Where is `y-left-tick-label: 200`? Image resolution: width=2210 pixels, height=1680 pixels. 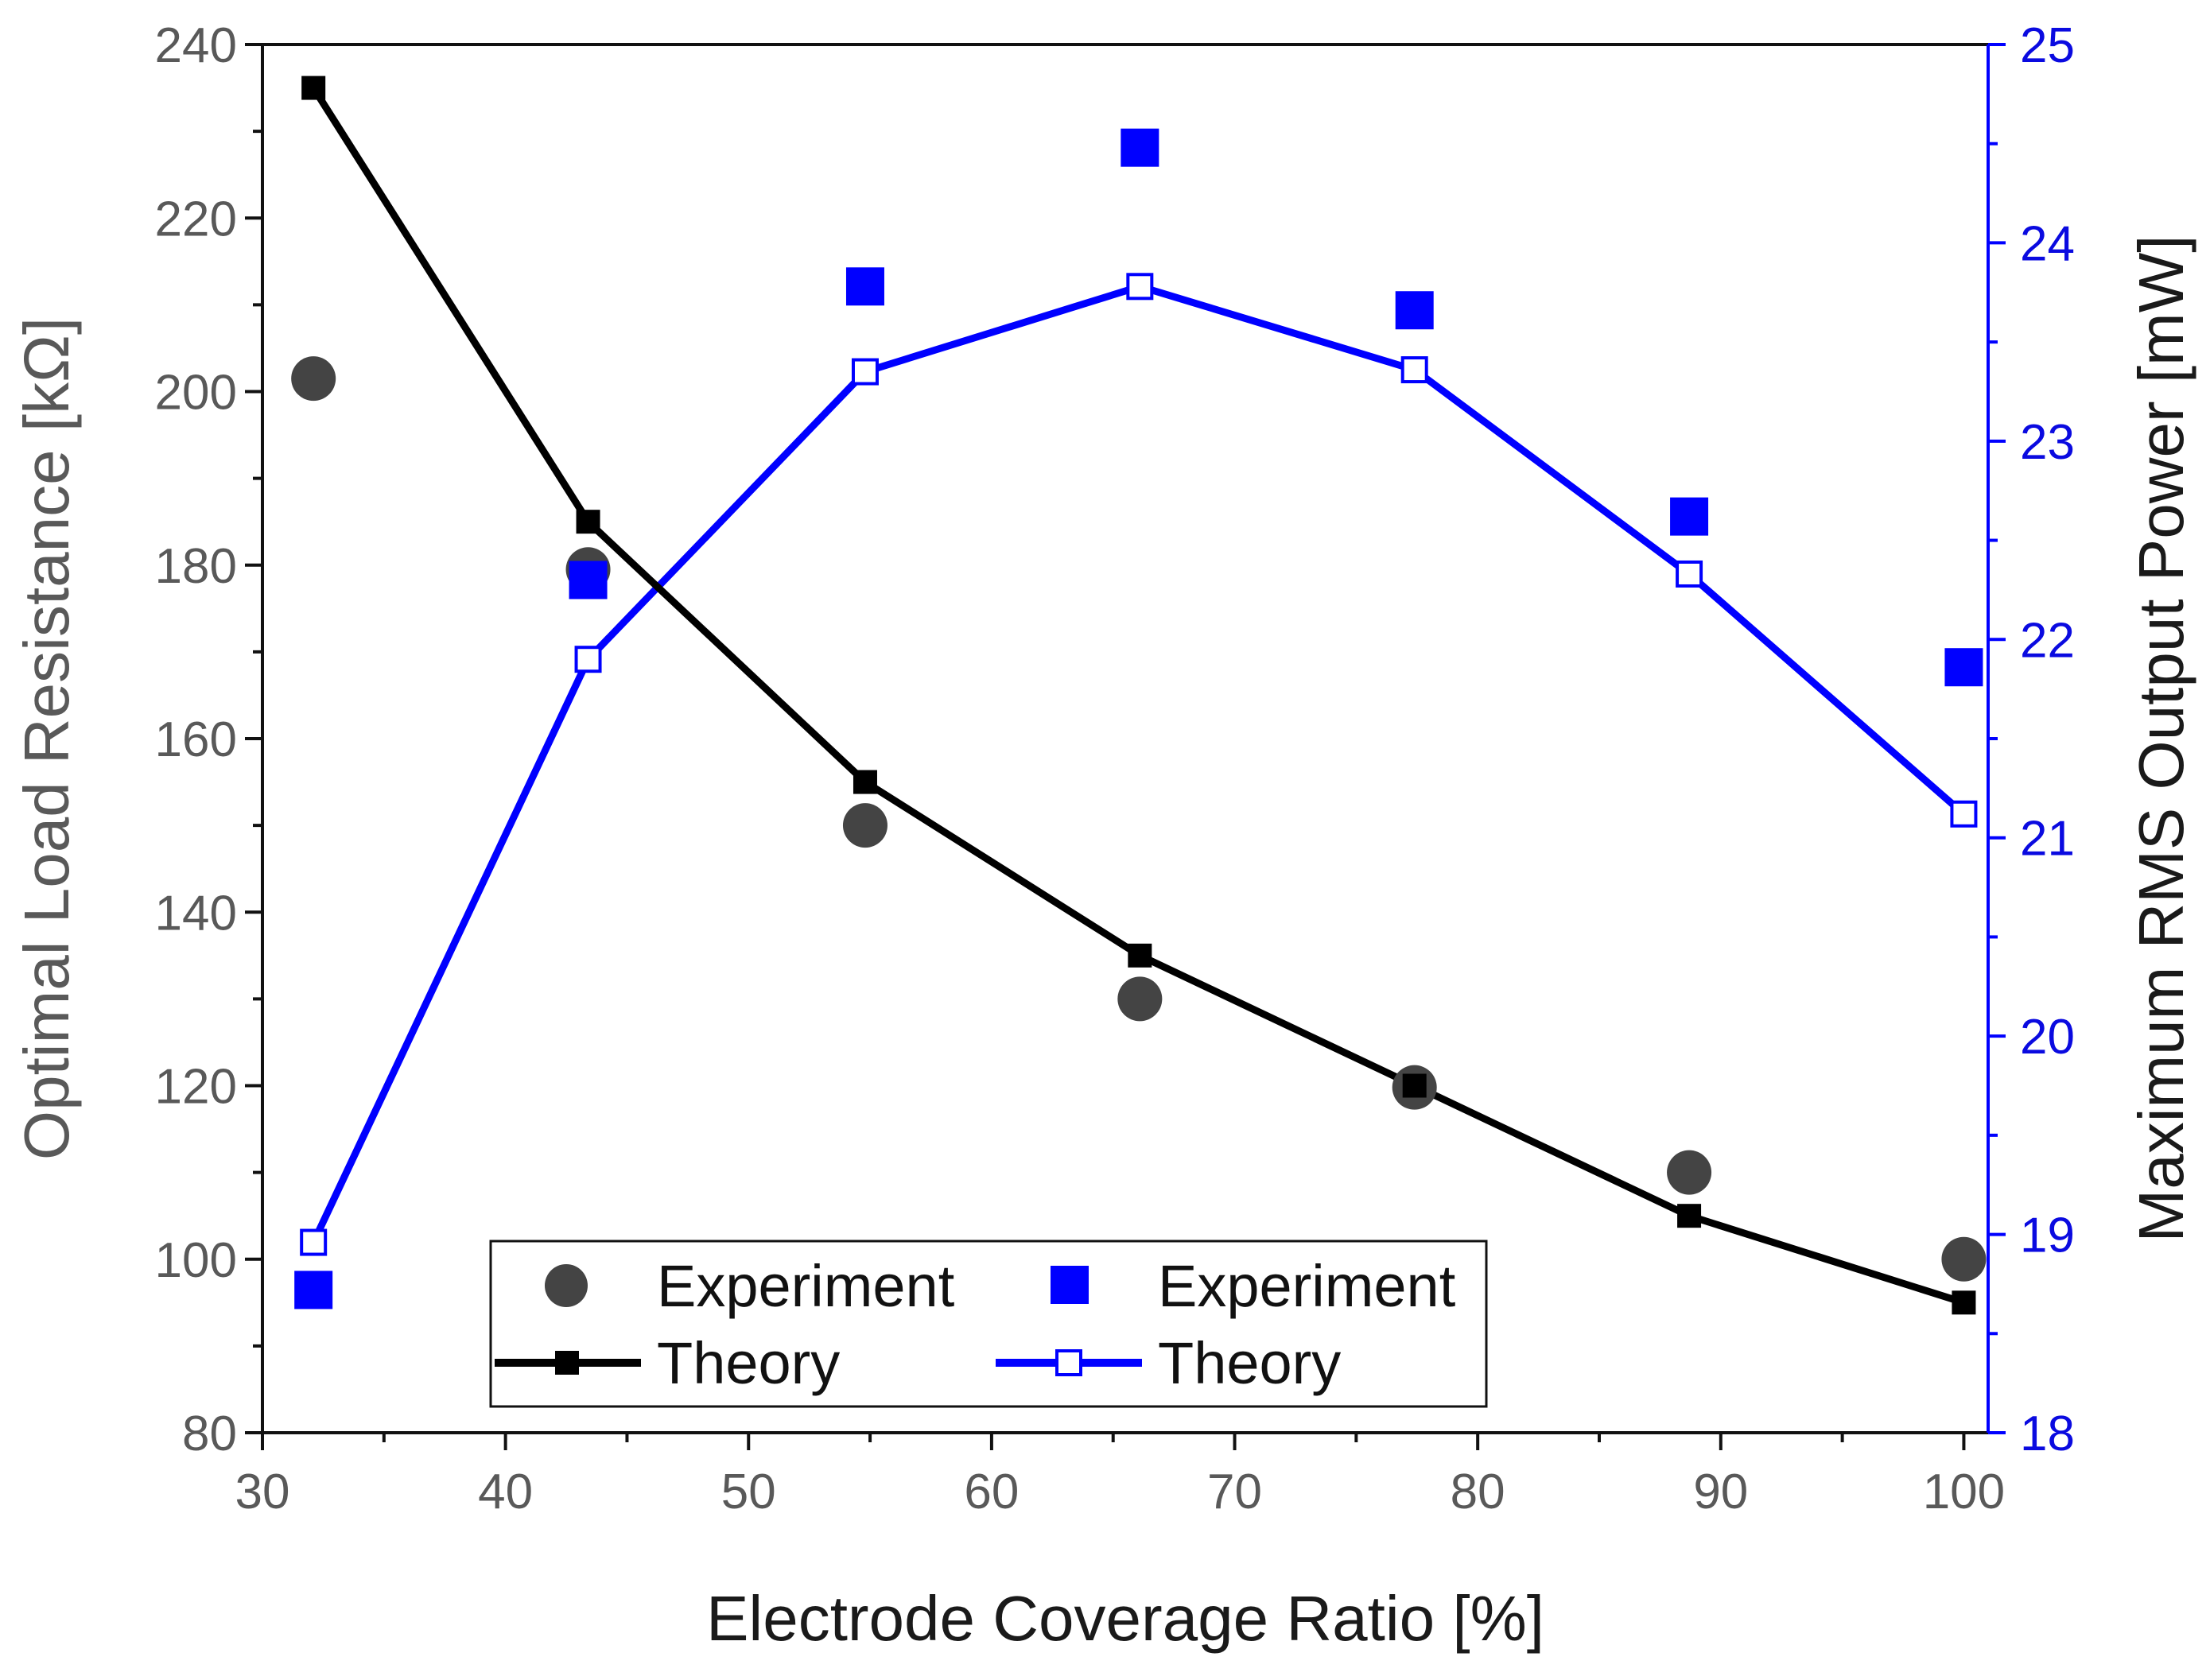
y-left-tick-label: 200 is located at coordinates (196, 393).